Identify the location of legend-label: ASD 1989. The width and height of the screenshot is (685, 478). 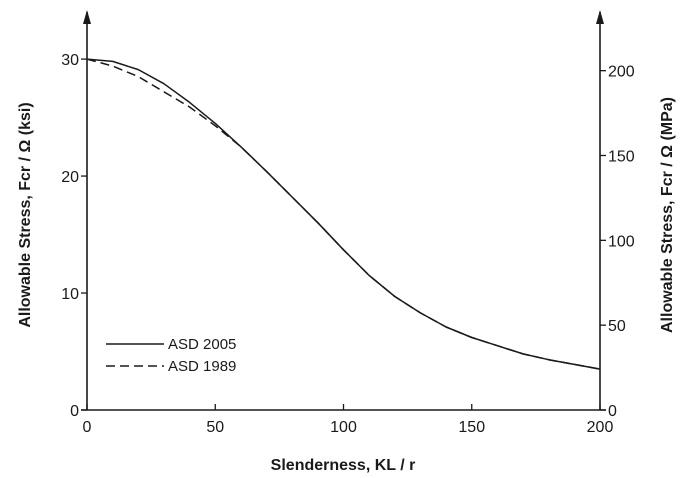
(202, 366).